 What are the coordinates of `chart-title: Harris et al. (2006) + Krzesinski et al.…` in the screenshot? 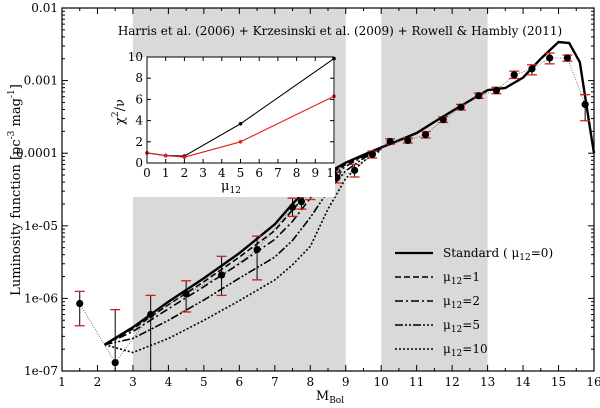 It's located at (340, 31).